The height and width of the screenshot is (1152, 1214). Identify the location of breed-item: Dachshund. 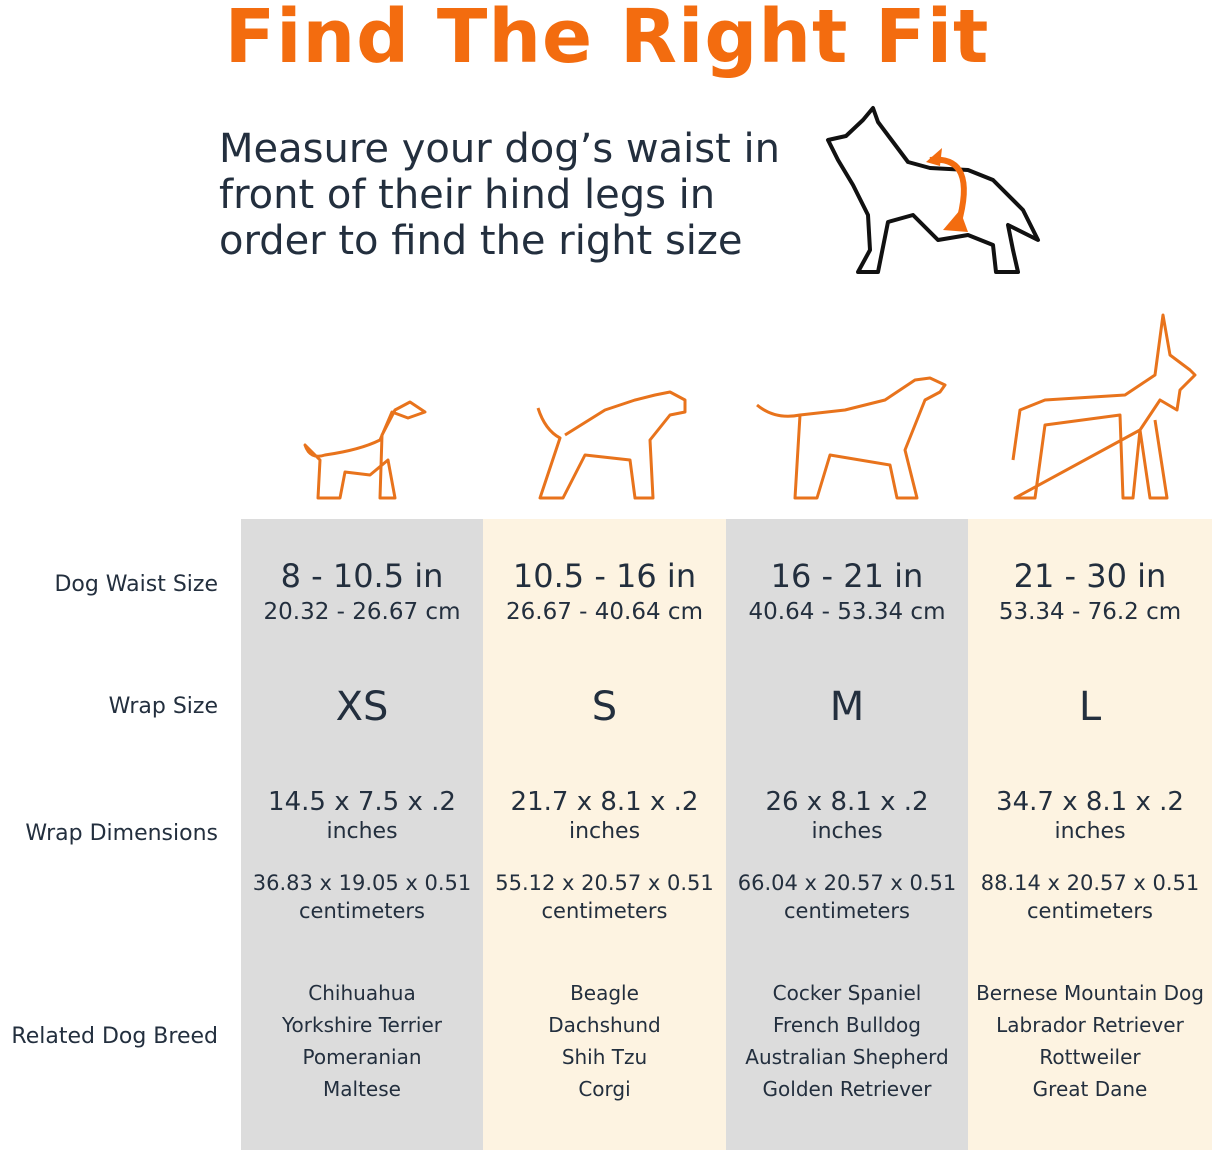
(604, 1025).